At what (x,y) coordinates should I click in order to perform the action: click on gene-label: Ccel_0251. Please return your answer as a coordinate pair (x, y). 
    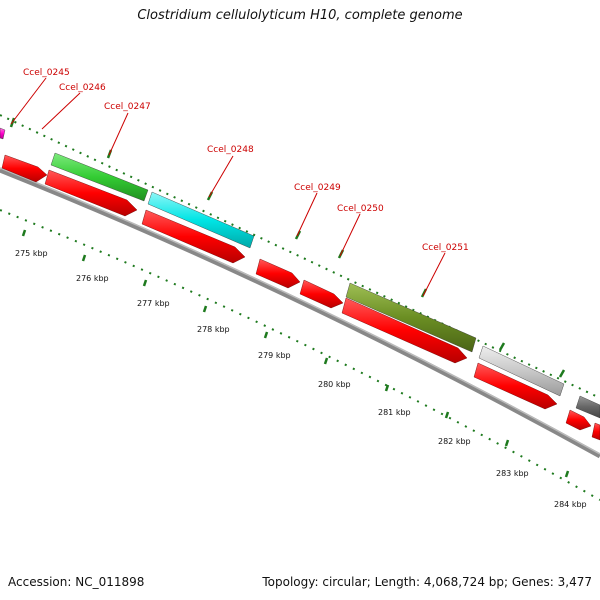
    Looking at the image, I should click on (445, 248).